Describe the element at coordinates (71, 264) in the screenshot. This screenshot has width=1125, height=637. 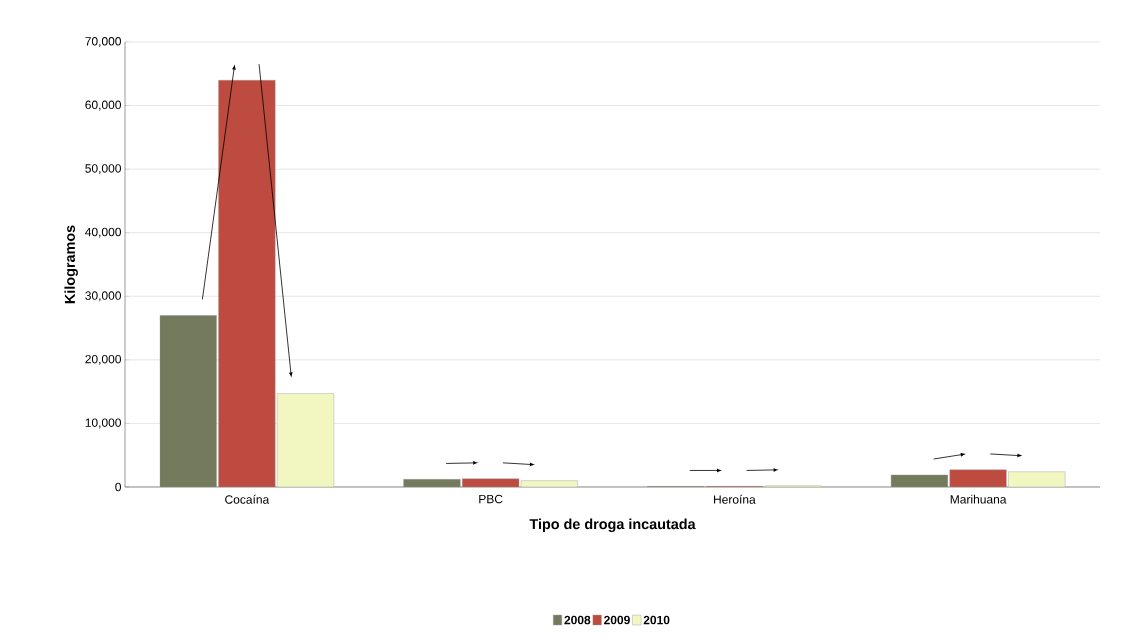
I see `y-axis-title: Kilogramos` at that location.